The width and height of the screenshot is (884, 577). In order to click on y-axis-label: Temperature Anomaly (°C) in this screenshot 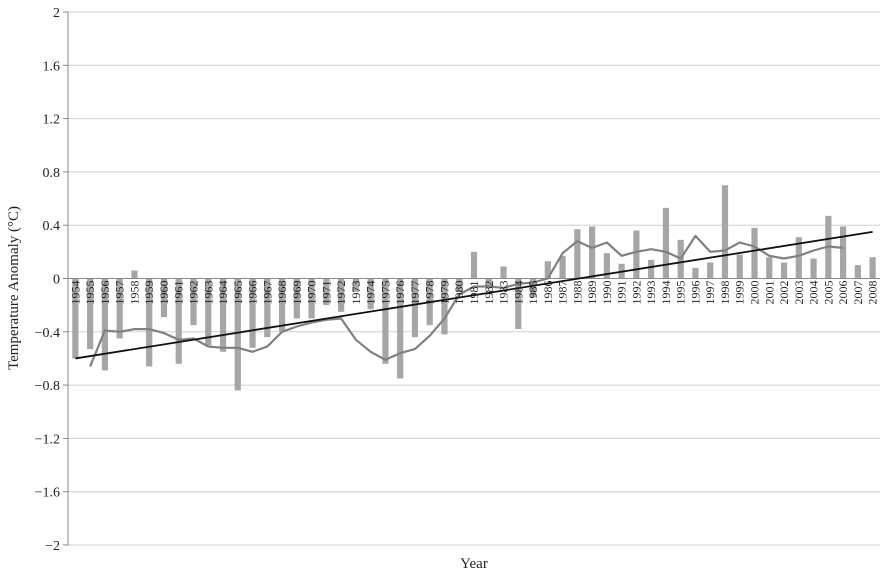, I will do `click(14, 288)`.